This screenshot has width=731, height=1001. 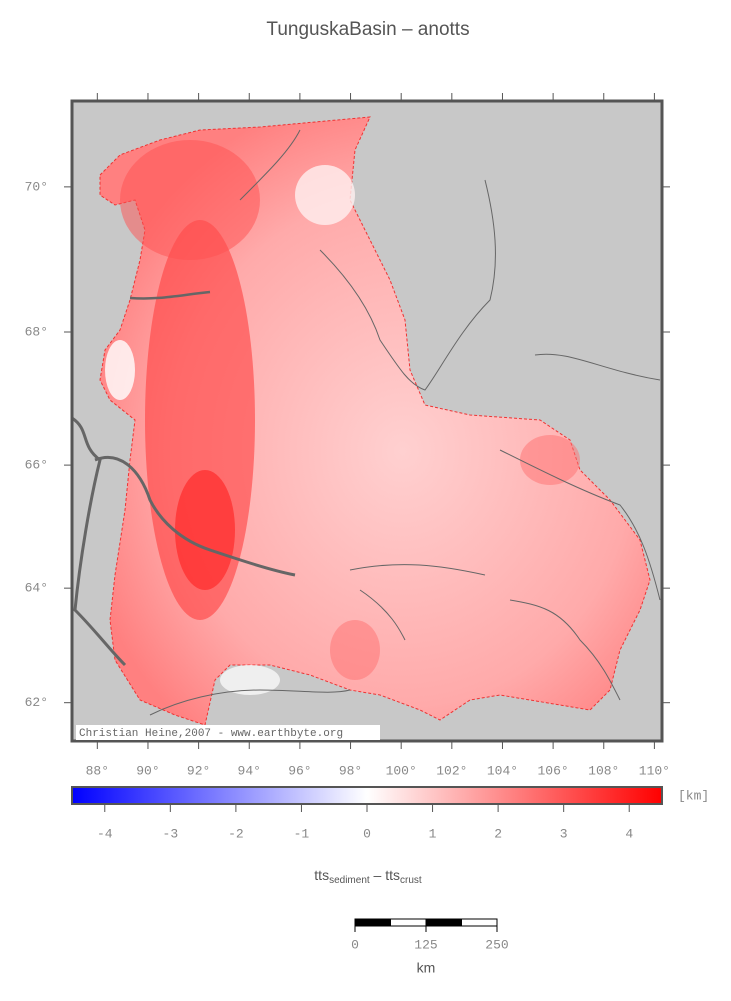 I want to click on lat-label: 66°, so click(x=36, y=465).